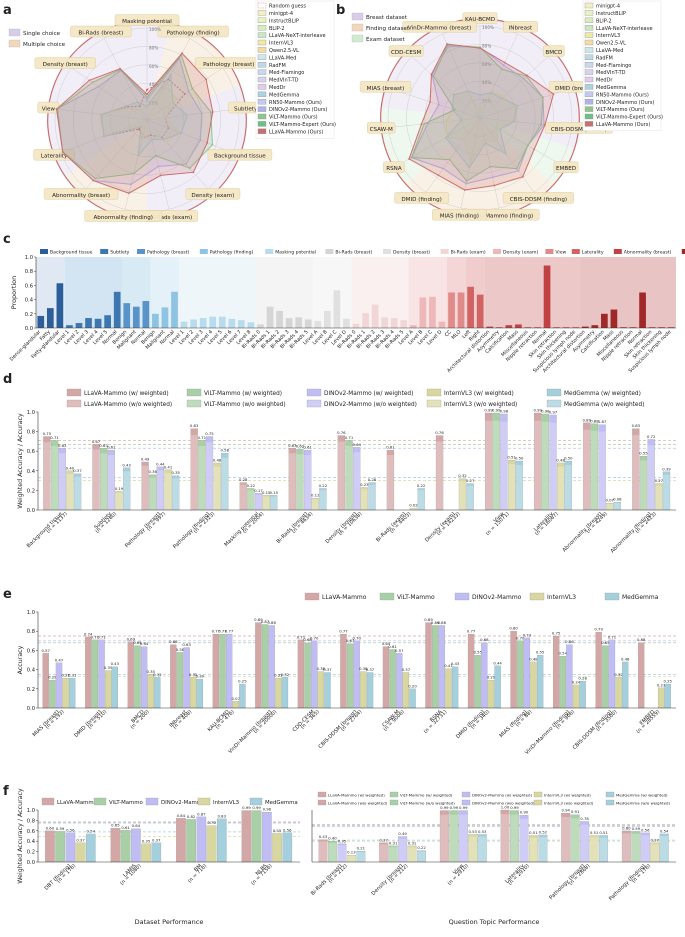 This screenshot has width=685, height=937. What do you see at coordinates (565, 810) in the screenshot?
I see `data-label: 0.94` at bounding box center [565, 810].